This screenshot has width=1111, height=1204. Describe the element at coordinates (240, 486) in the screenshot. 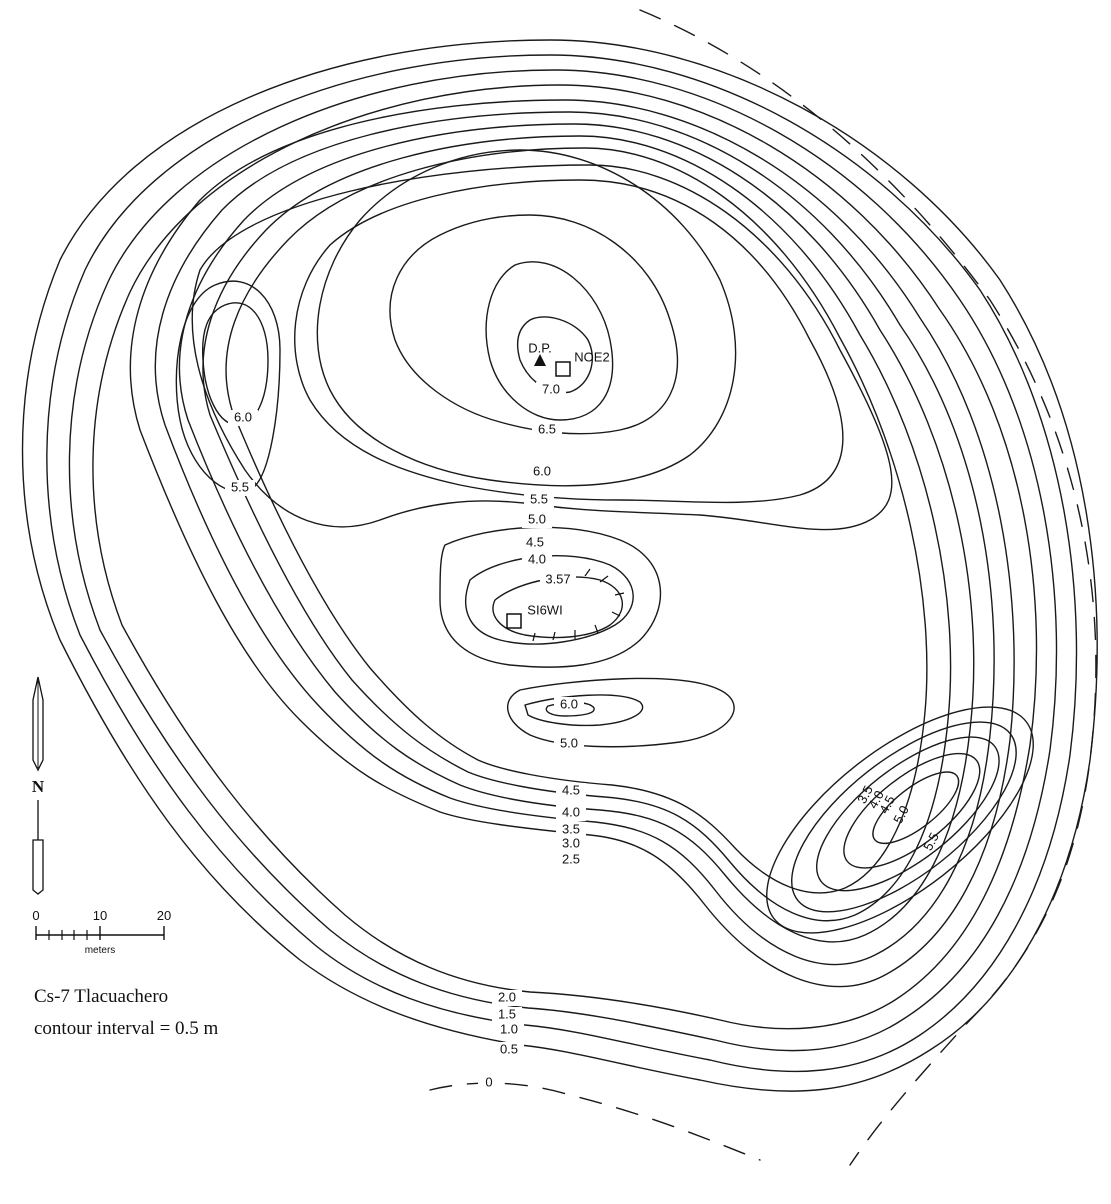

I see `contour-label-west-5-5: 5.5` at that location.